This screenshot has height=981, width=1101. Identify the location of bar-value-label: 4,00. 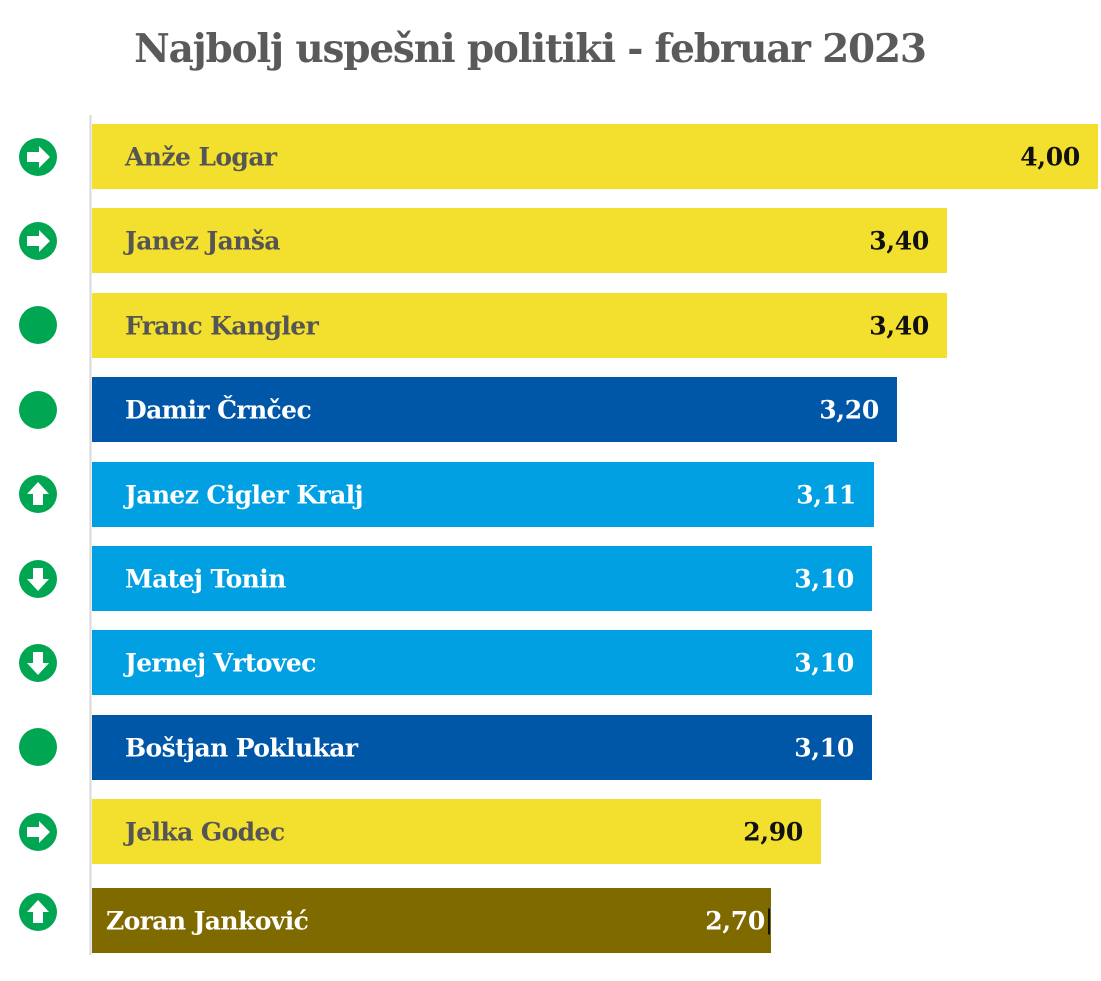
(1050, 157).